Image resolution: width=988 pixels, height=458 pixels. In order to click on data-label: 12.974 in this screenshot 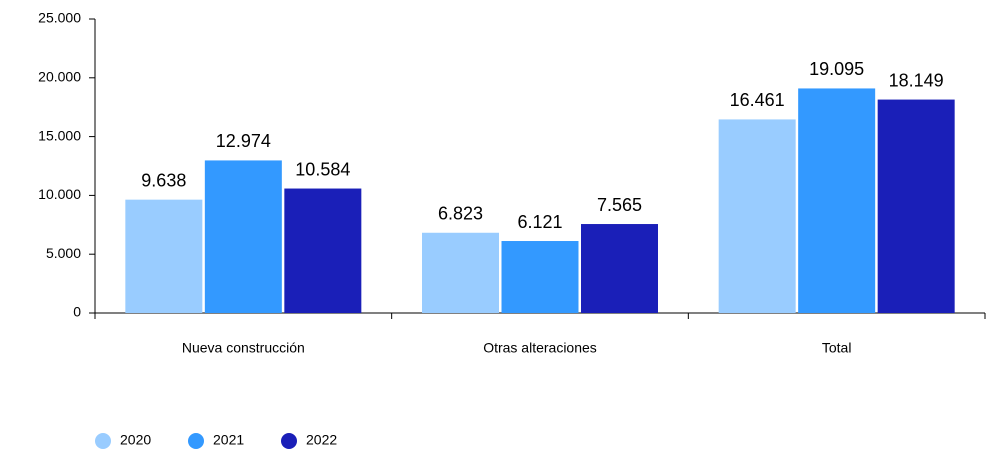, I will do `click(243, 141)`.